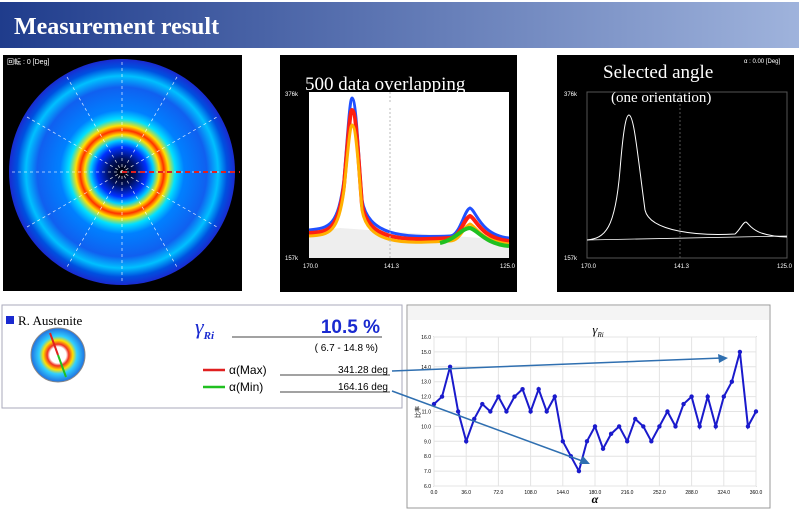 Image resolution: width=799 pixels, height=514 pixels. What do you see at coordinates (724, 493) in the screenshot?
I see `x-tick-label: 324.0` at bounding box center [724, 493].